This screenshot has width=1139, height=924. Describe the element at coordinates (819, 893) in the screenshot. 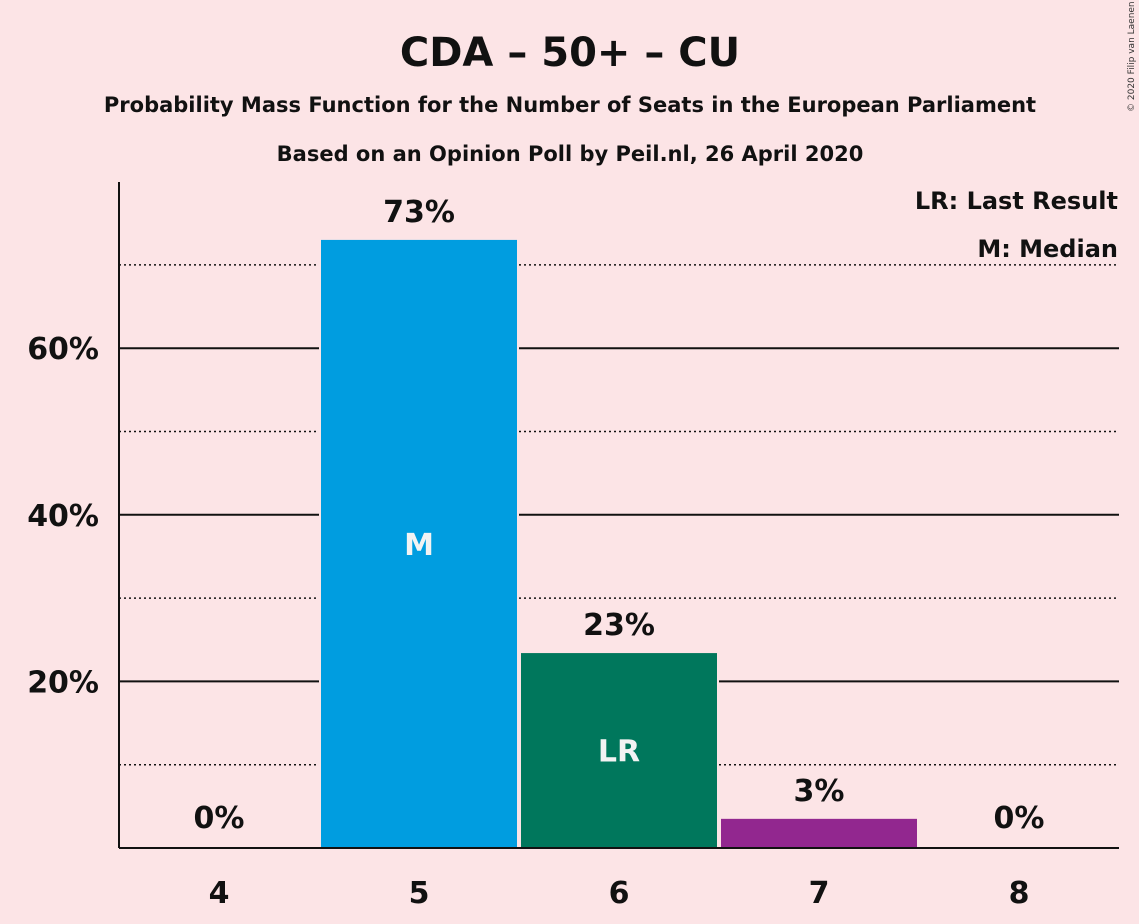

I see `x-tick-label: 7` at that location.